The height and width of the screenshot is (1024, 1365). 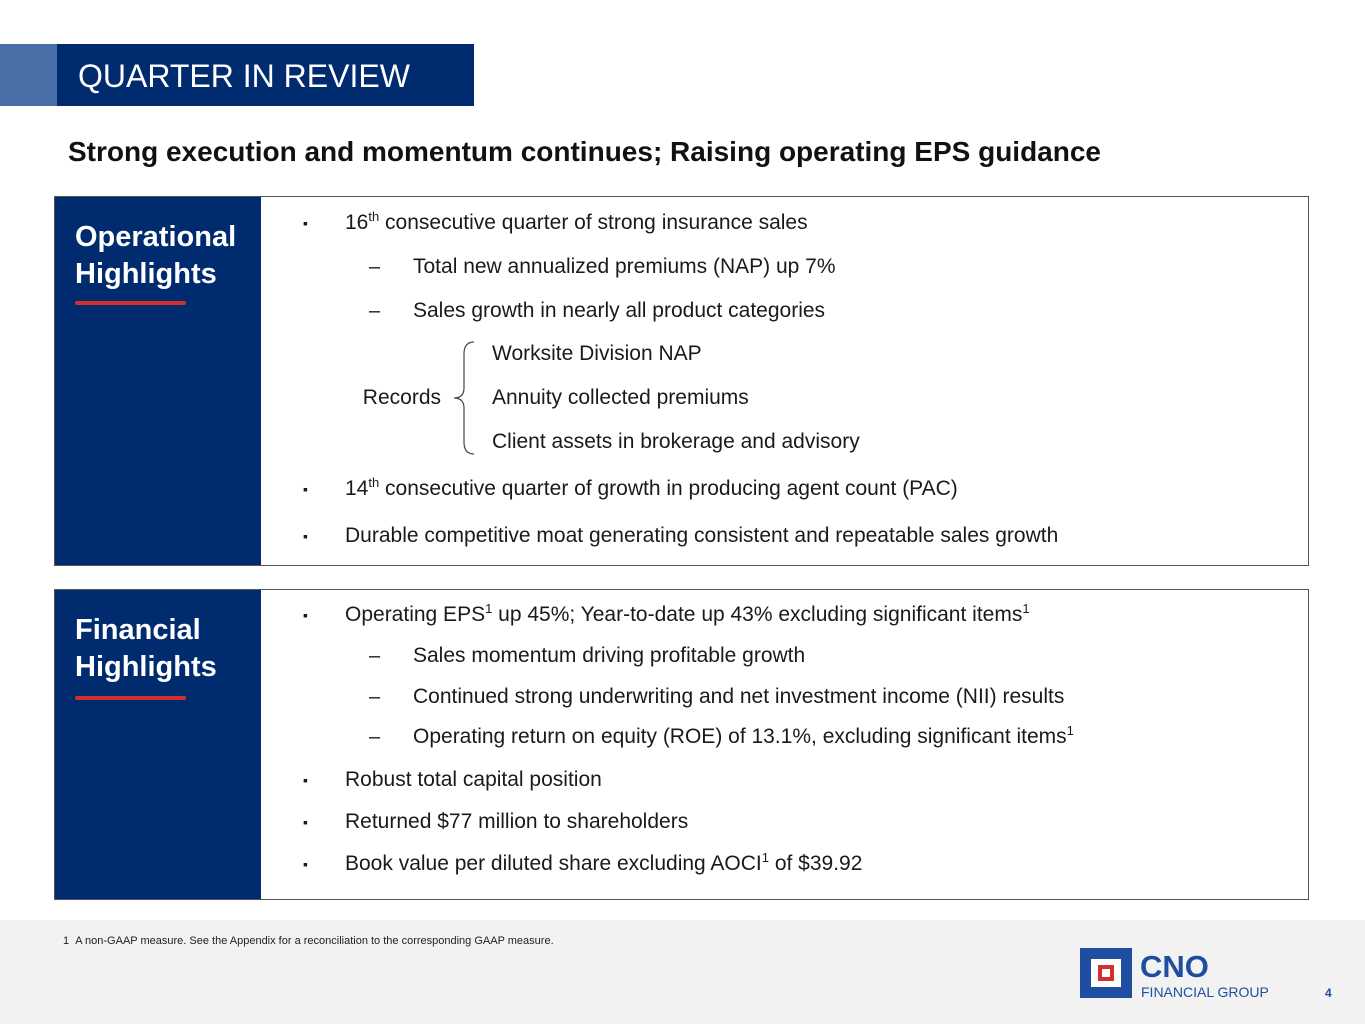 I want to click on text: Robust total capital position, so click(x=473, y=779).